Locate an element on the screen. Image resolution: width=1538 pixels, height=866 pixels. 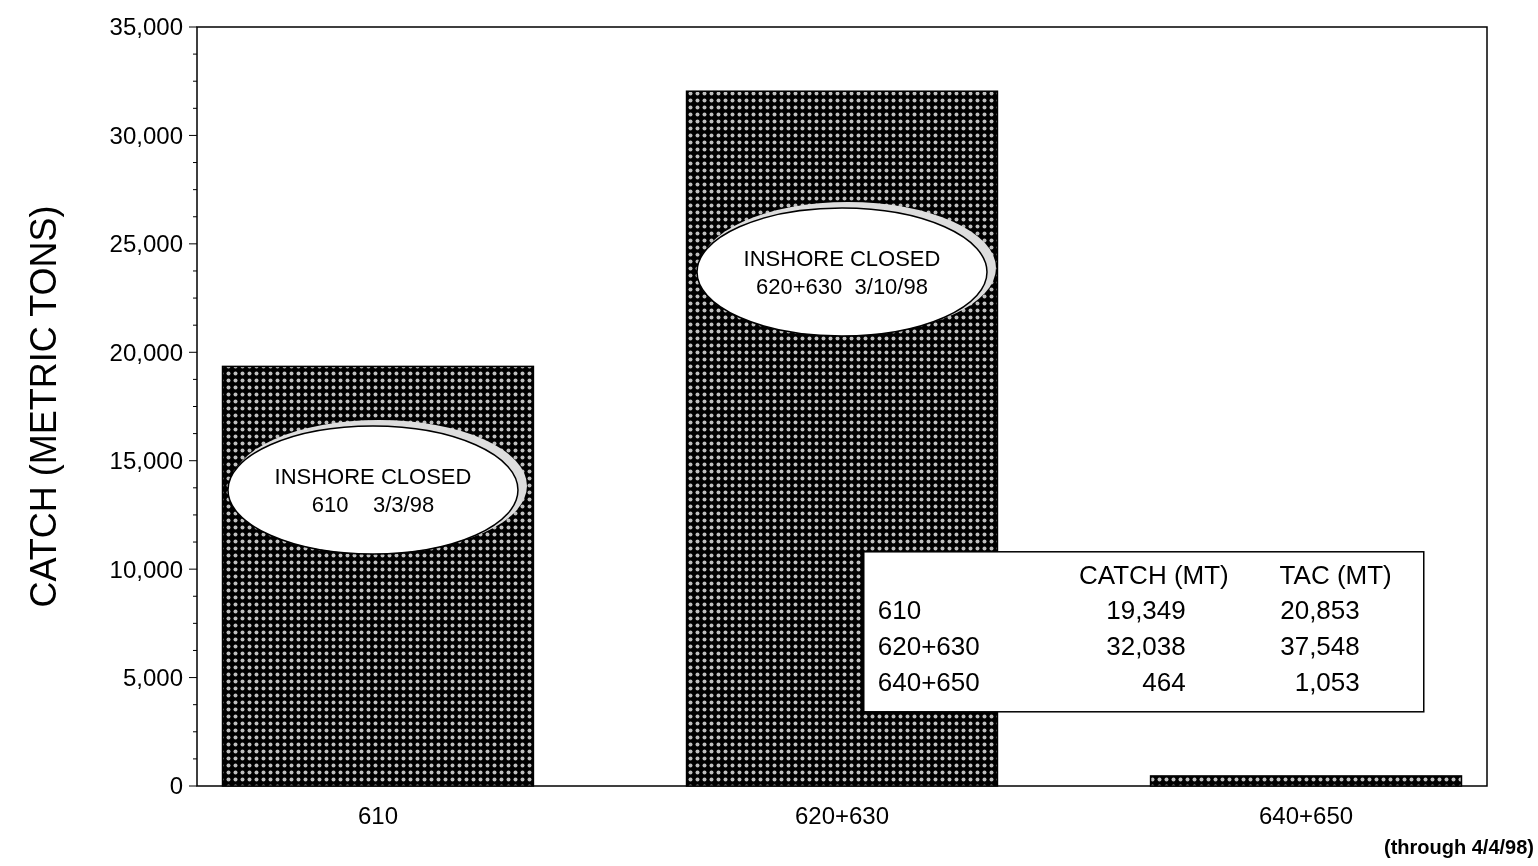
category-label: 620+630 is located at coordinates (928, 645).